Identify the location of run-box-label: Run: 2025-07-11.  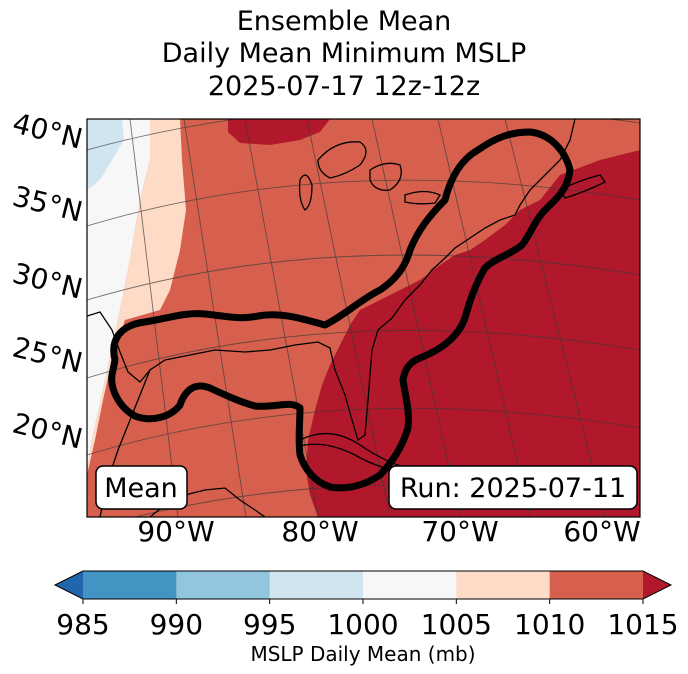
(513, 488).